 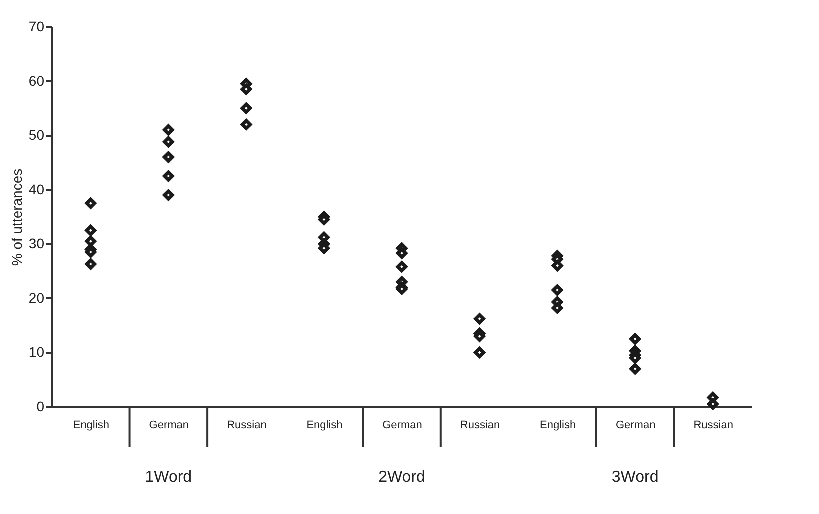 What do you see at coordinates (36, 135) in the screenshot?
I see `y-tick-label: 50` at bounding box center [36, 135].